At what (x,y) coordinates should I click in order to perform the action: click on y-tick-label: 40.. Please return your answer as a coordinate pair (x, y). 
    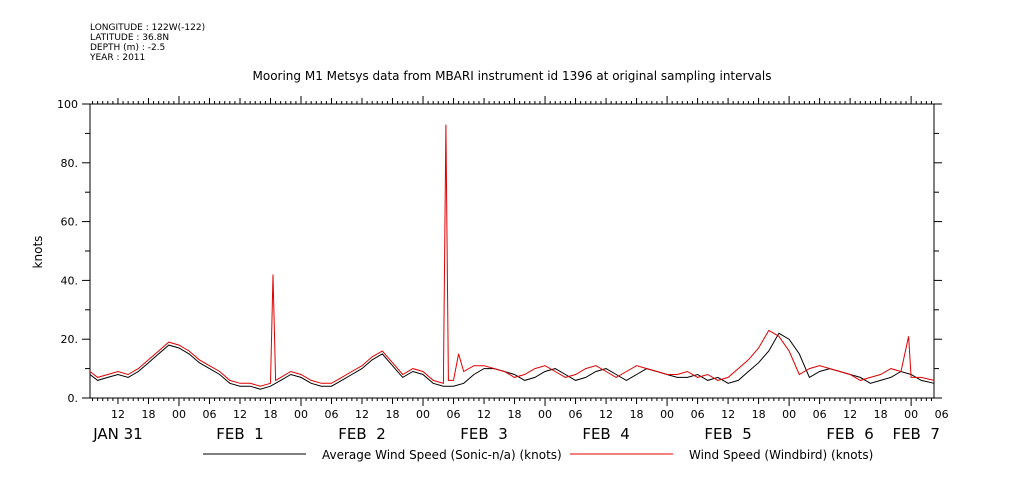
    Looking at the image, I should click on (70, 280).